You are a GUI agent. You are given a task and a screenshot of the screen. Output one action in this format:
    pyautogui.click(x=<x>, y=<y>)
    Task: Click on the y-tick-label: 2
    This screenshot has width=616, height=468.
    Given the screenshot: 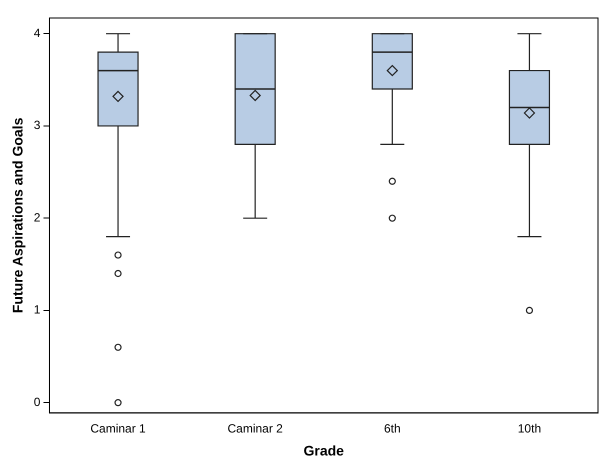 What is the action you would take?
    pyautogui.click(x=37, y=217)
    